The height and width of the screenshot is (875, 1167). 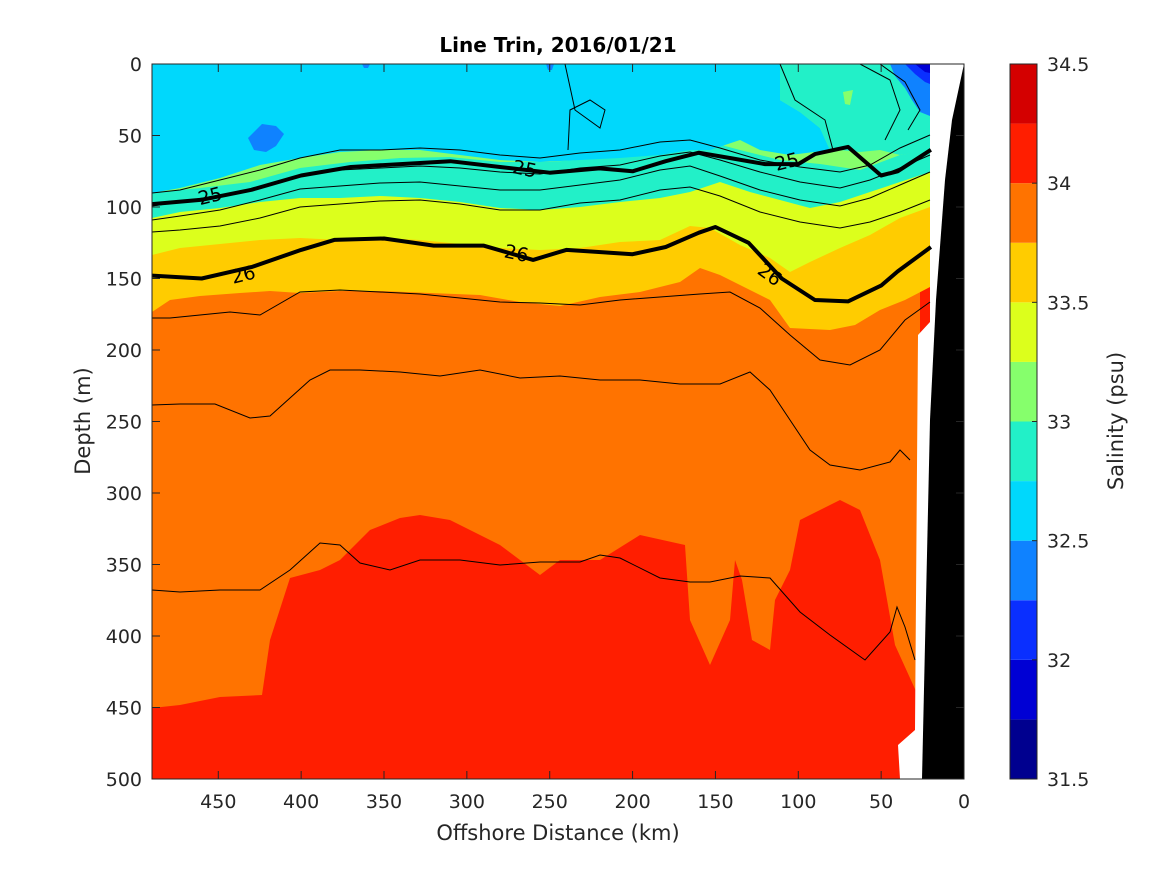 I want to click on colorbar: 31.5 32 32.5 33 33.5 34 34.5, so click(x=1049, y=422).